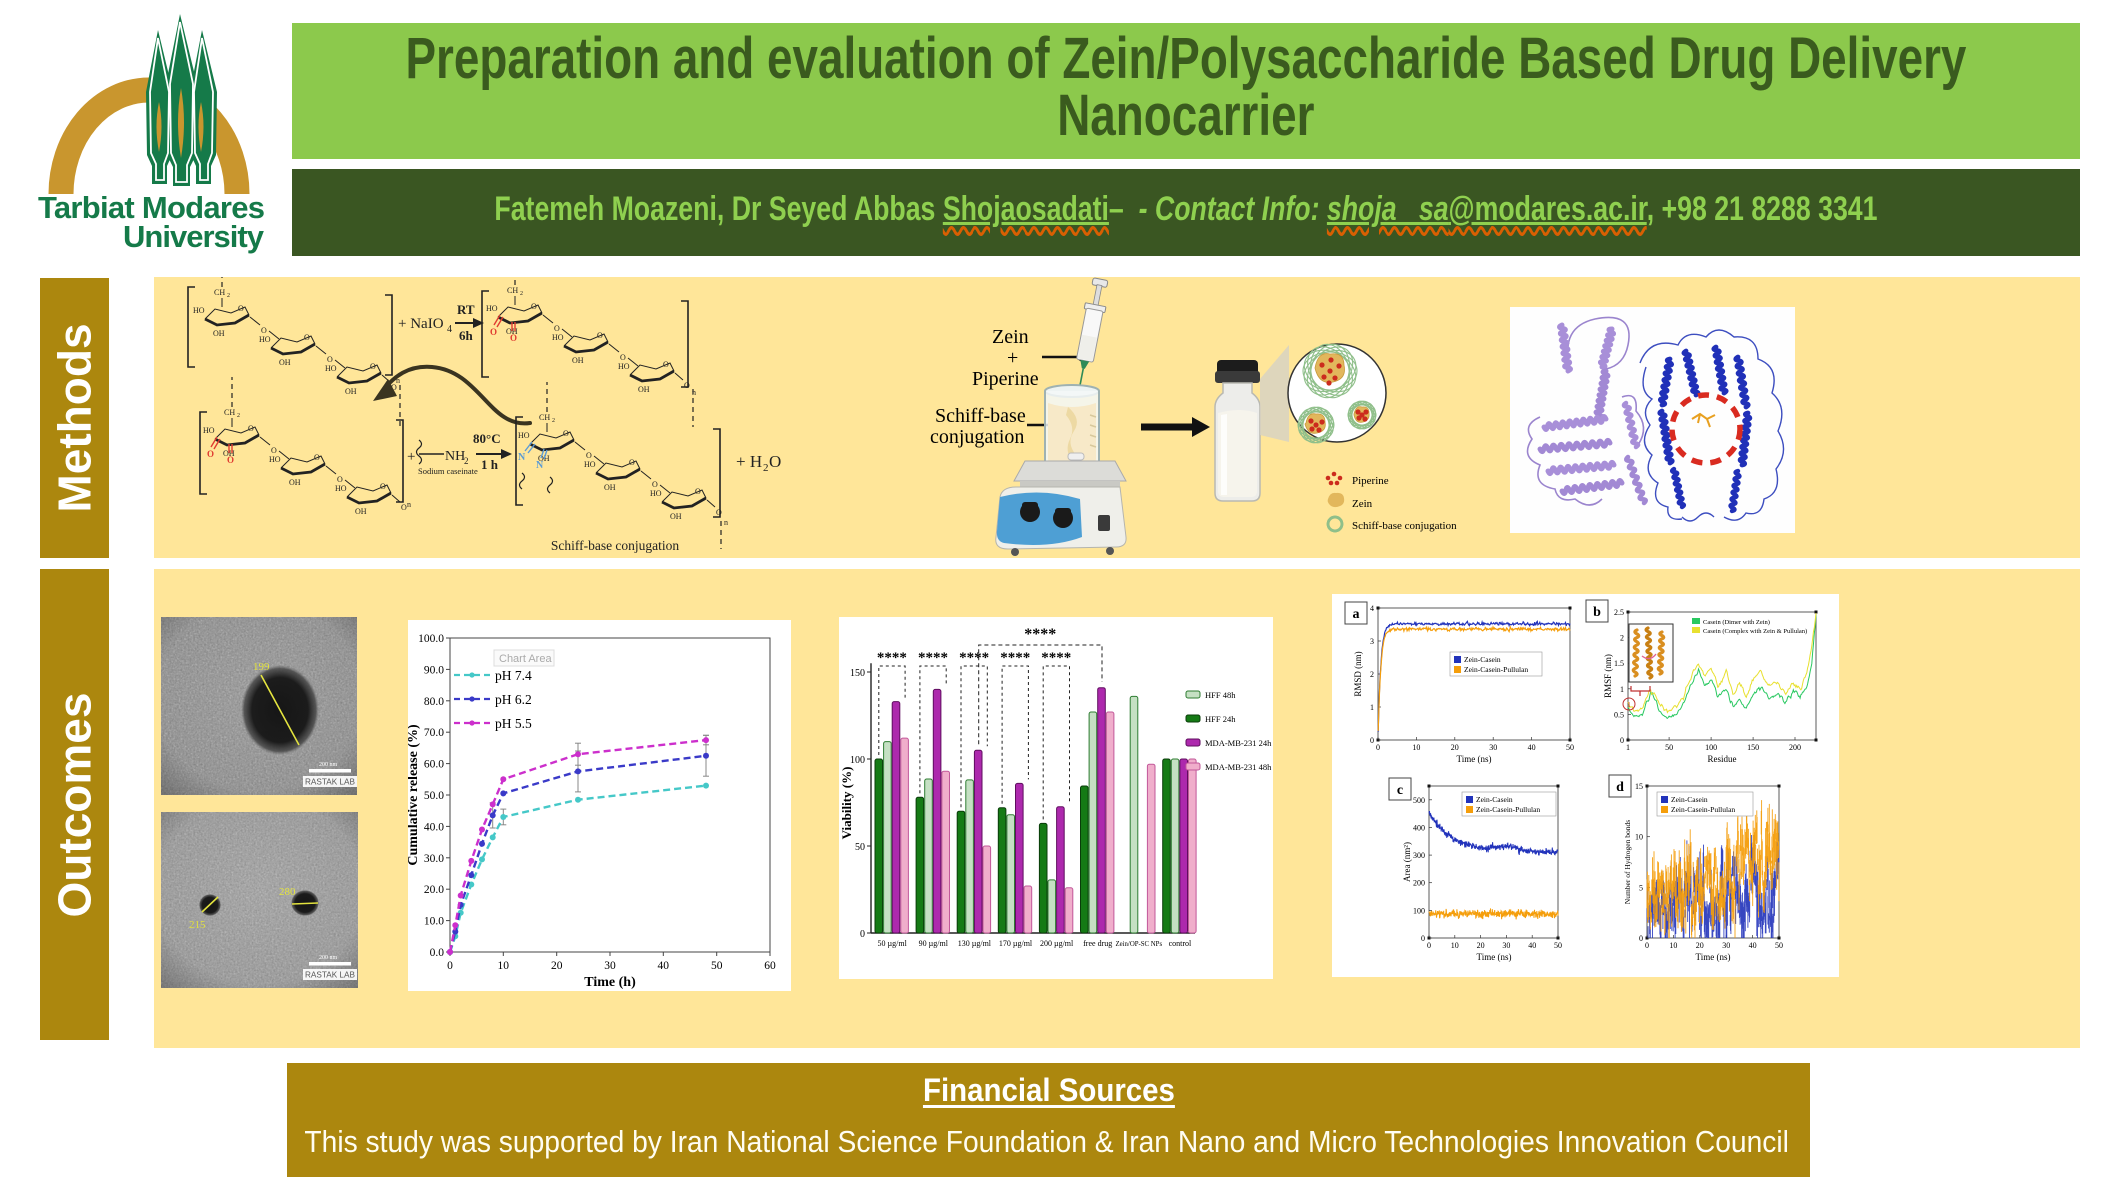 The width and height of the screenshot is (2105, 1181). What do you see at coordinates (1016, 943) in the screenshot?
I see `svg-text: 170 µg/ml` at bounding box center [1016, 943].